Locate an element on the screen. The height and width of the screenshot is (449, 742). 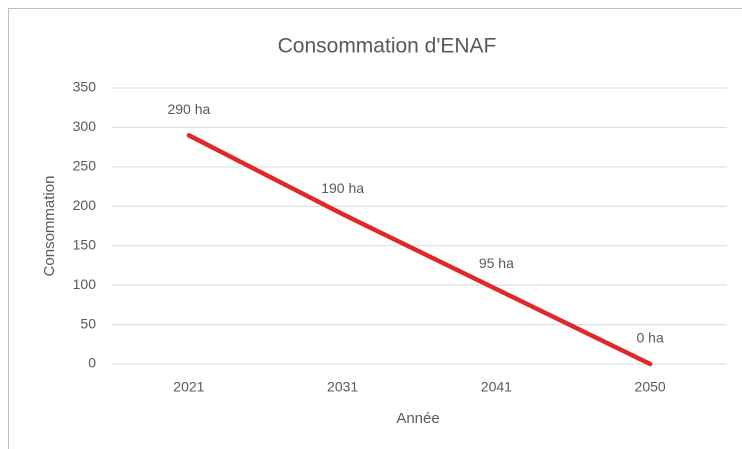
x-tick-label: 2031 is located at coordinates (342, 387).